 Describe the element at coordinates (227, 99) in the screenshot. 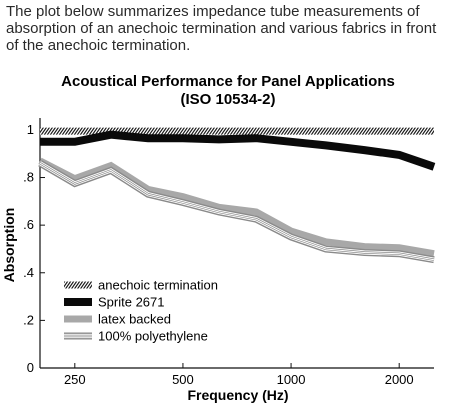

I see `chart-subtitle: (ISO 10534-2)` at that location.